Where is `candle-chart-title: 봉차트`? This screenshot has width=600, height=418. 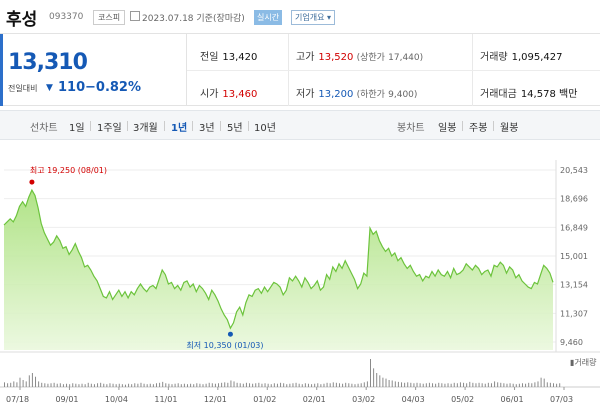 candle-chart-title: 봉차트 is located at coordinates (411, 128).